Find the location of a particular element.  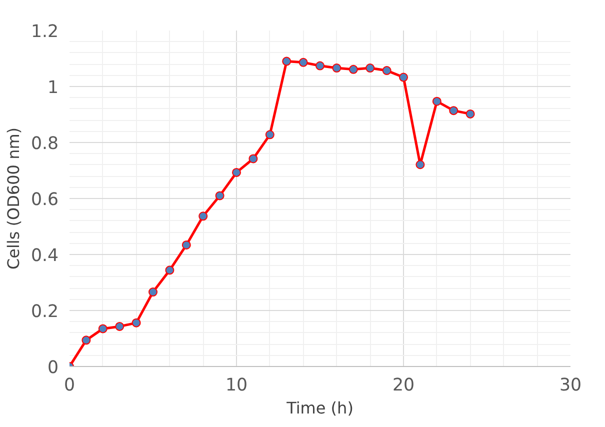

y-tick-label: 1 is located at coordinates (53, 88).